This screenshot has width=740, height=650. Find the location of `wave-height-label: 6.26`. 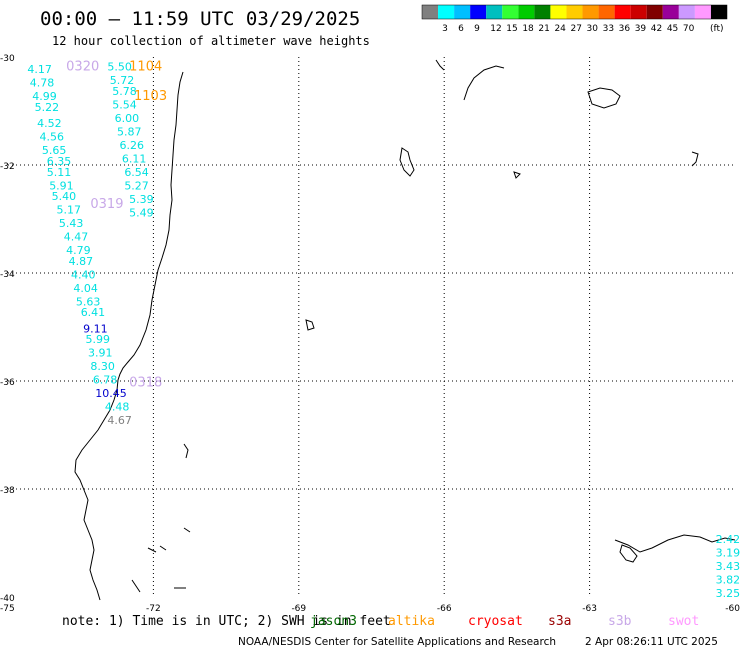

wave-height-label: 6.26 is located at coordinates (131, 145).